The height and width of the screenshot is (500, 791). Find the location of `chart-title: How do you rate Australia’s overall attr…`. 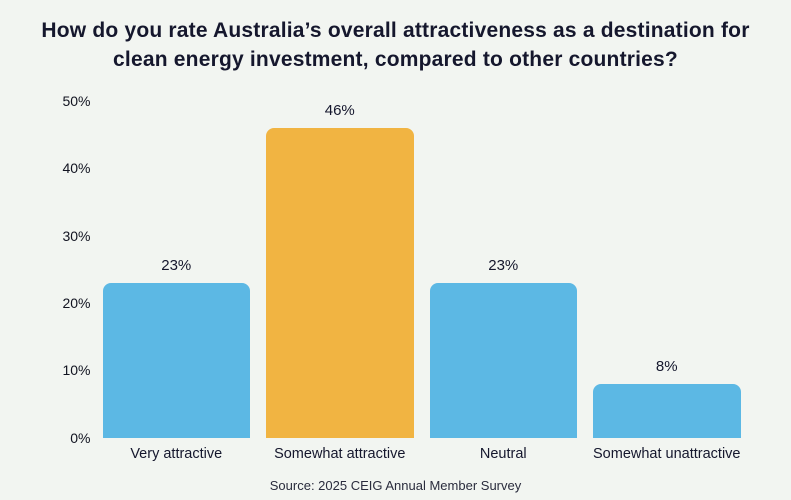

chart-title: How do you rate Australia’s overall attr… is located at coordinates (395, 45).